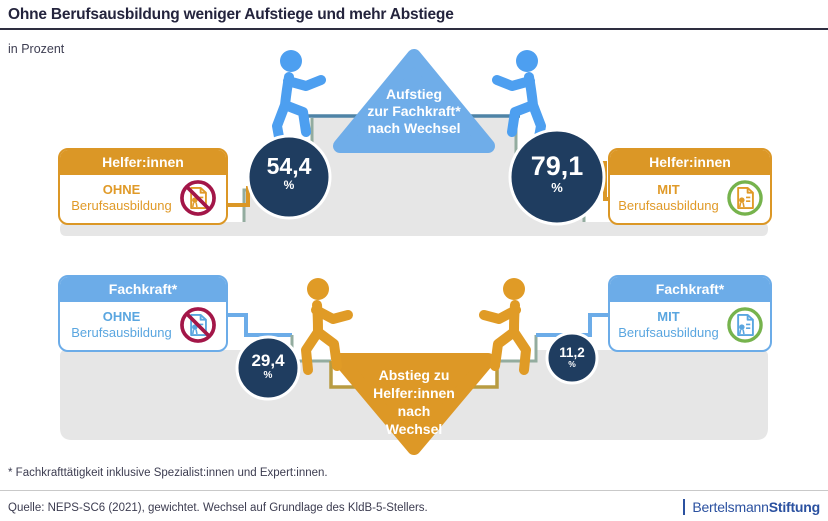  What do you see at coordinates (414, 429) in the screenshot?
I see `descent-label-line4: Wechsel` at bounding box center [414, 429].